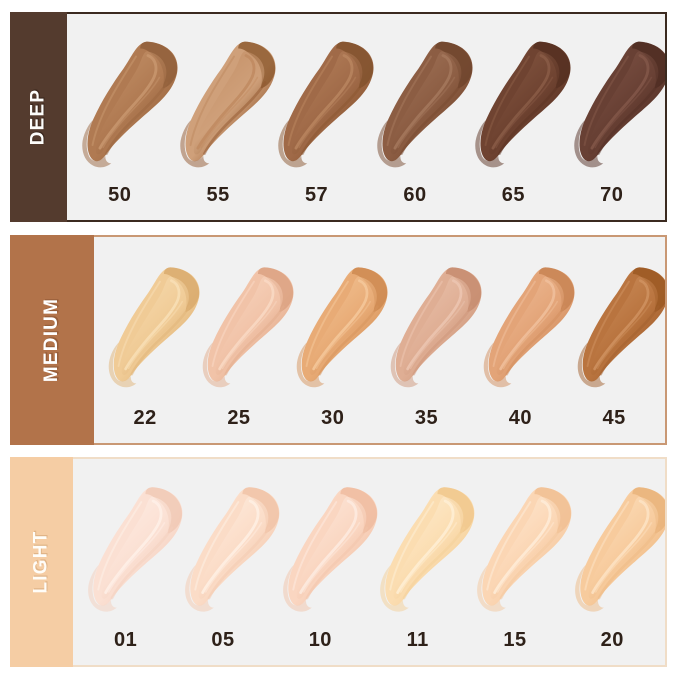 The image size is (679, 679). What do you see at coordinates (316, 195) in the screenshot?
I see `shade-number-label: 57` at bounding box center [316, 195].